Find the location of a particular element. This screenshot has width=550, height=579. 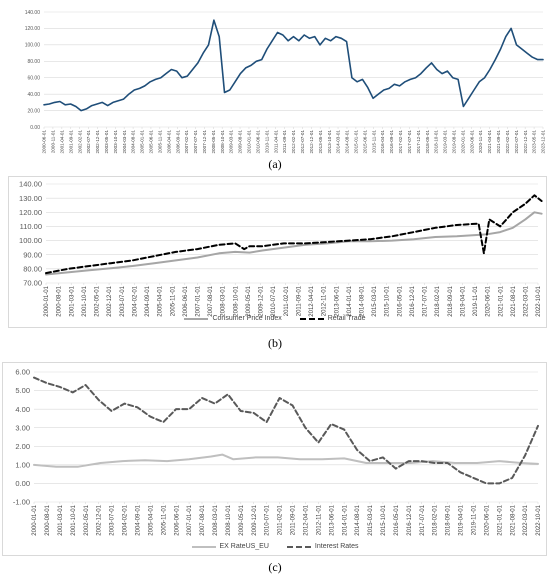

caption-c: (c) is located at coordinates (275, 567).